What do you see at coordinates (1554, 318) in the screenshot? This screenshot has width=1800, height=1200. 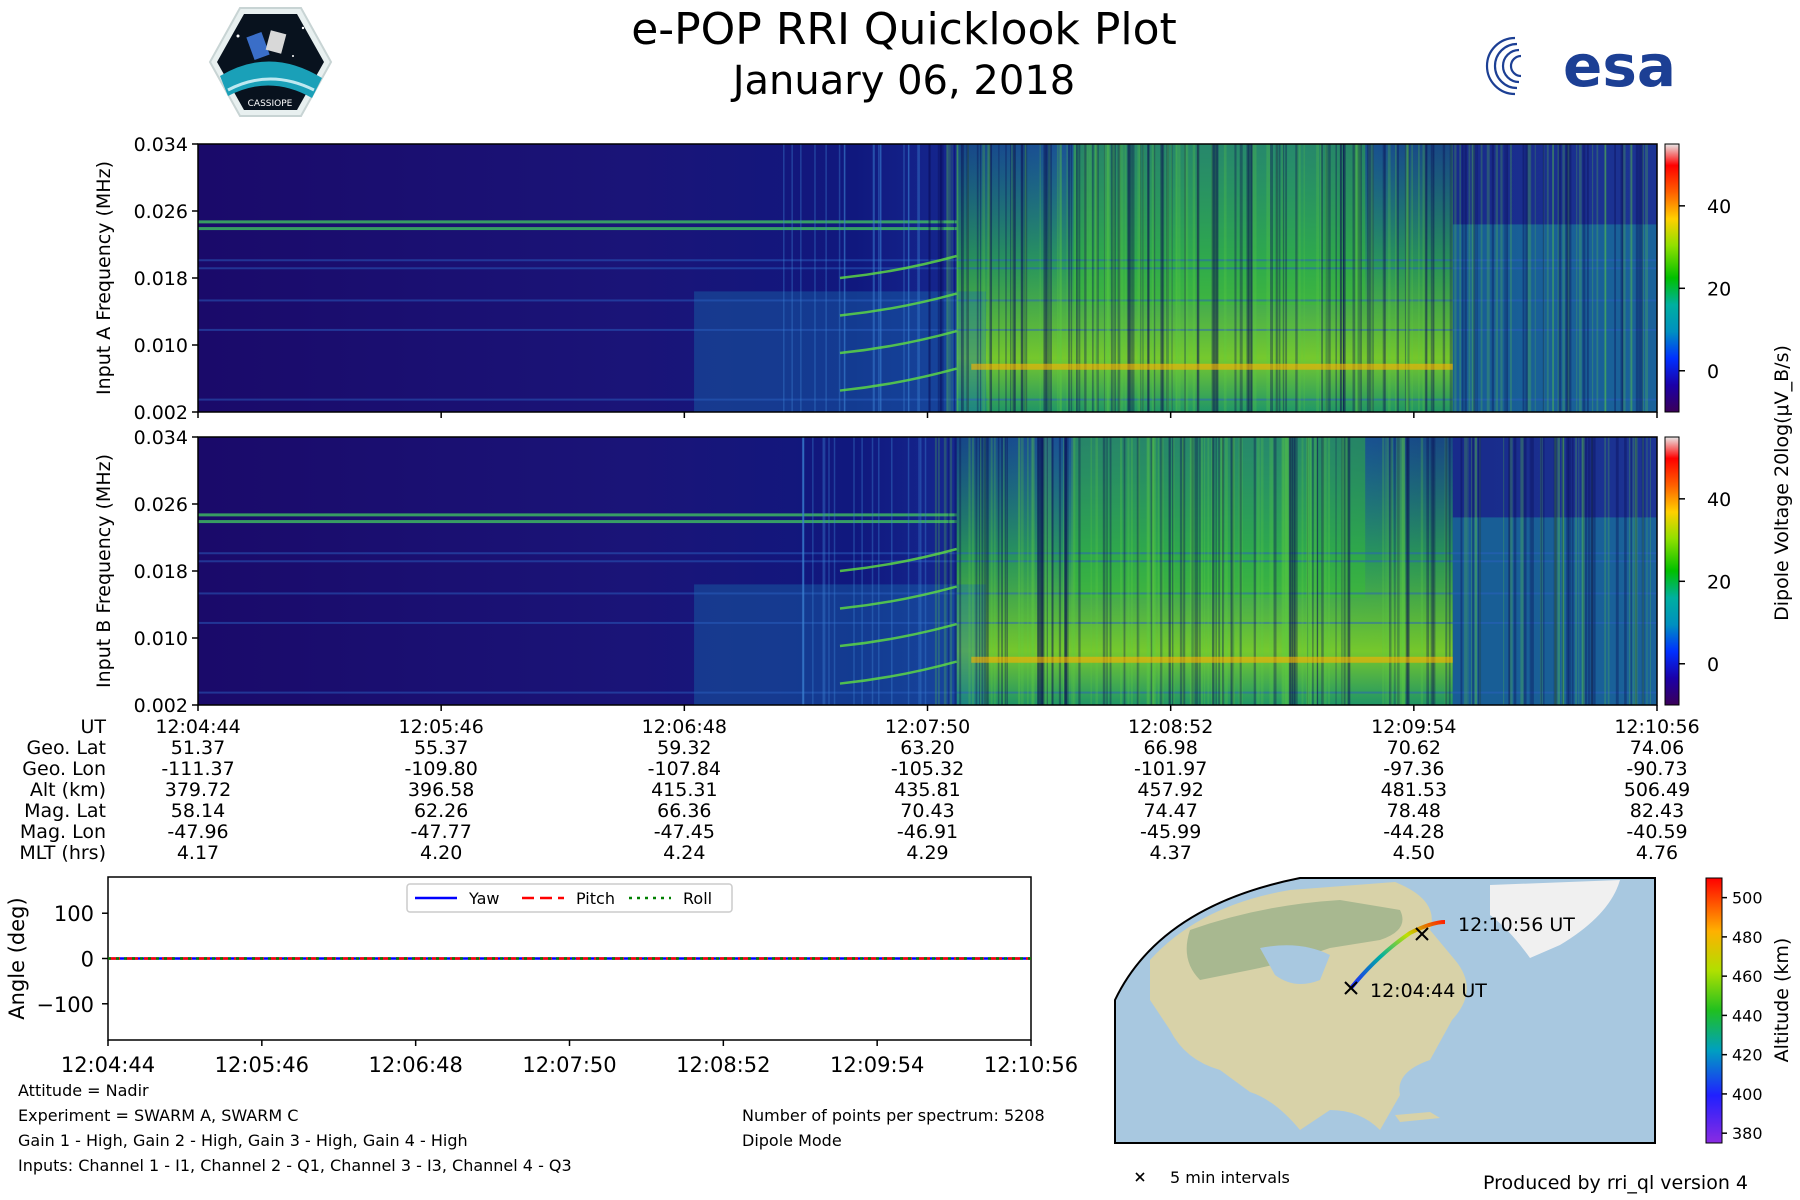 I see `active-tail` at bounding box center [1554, 318].